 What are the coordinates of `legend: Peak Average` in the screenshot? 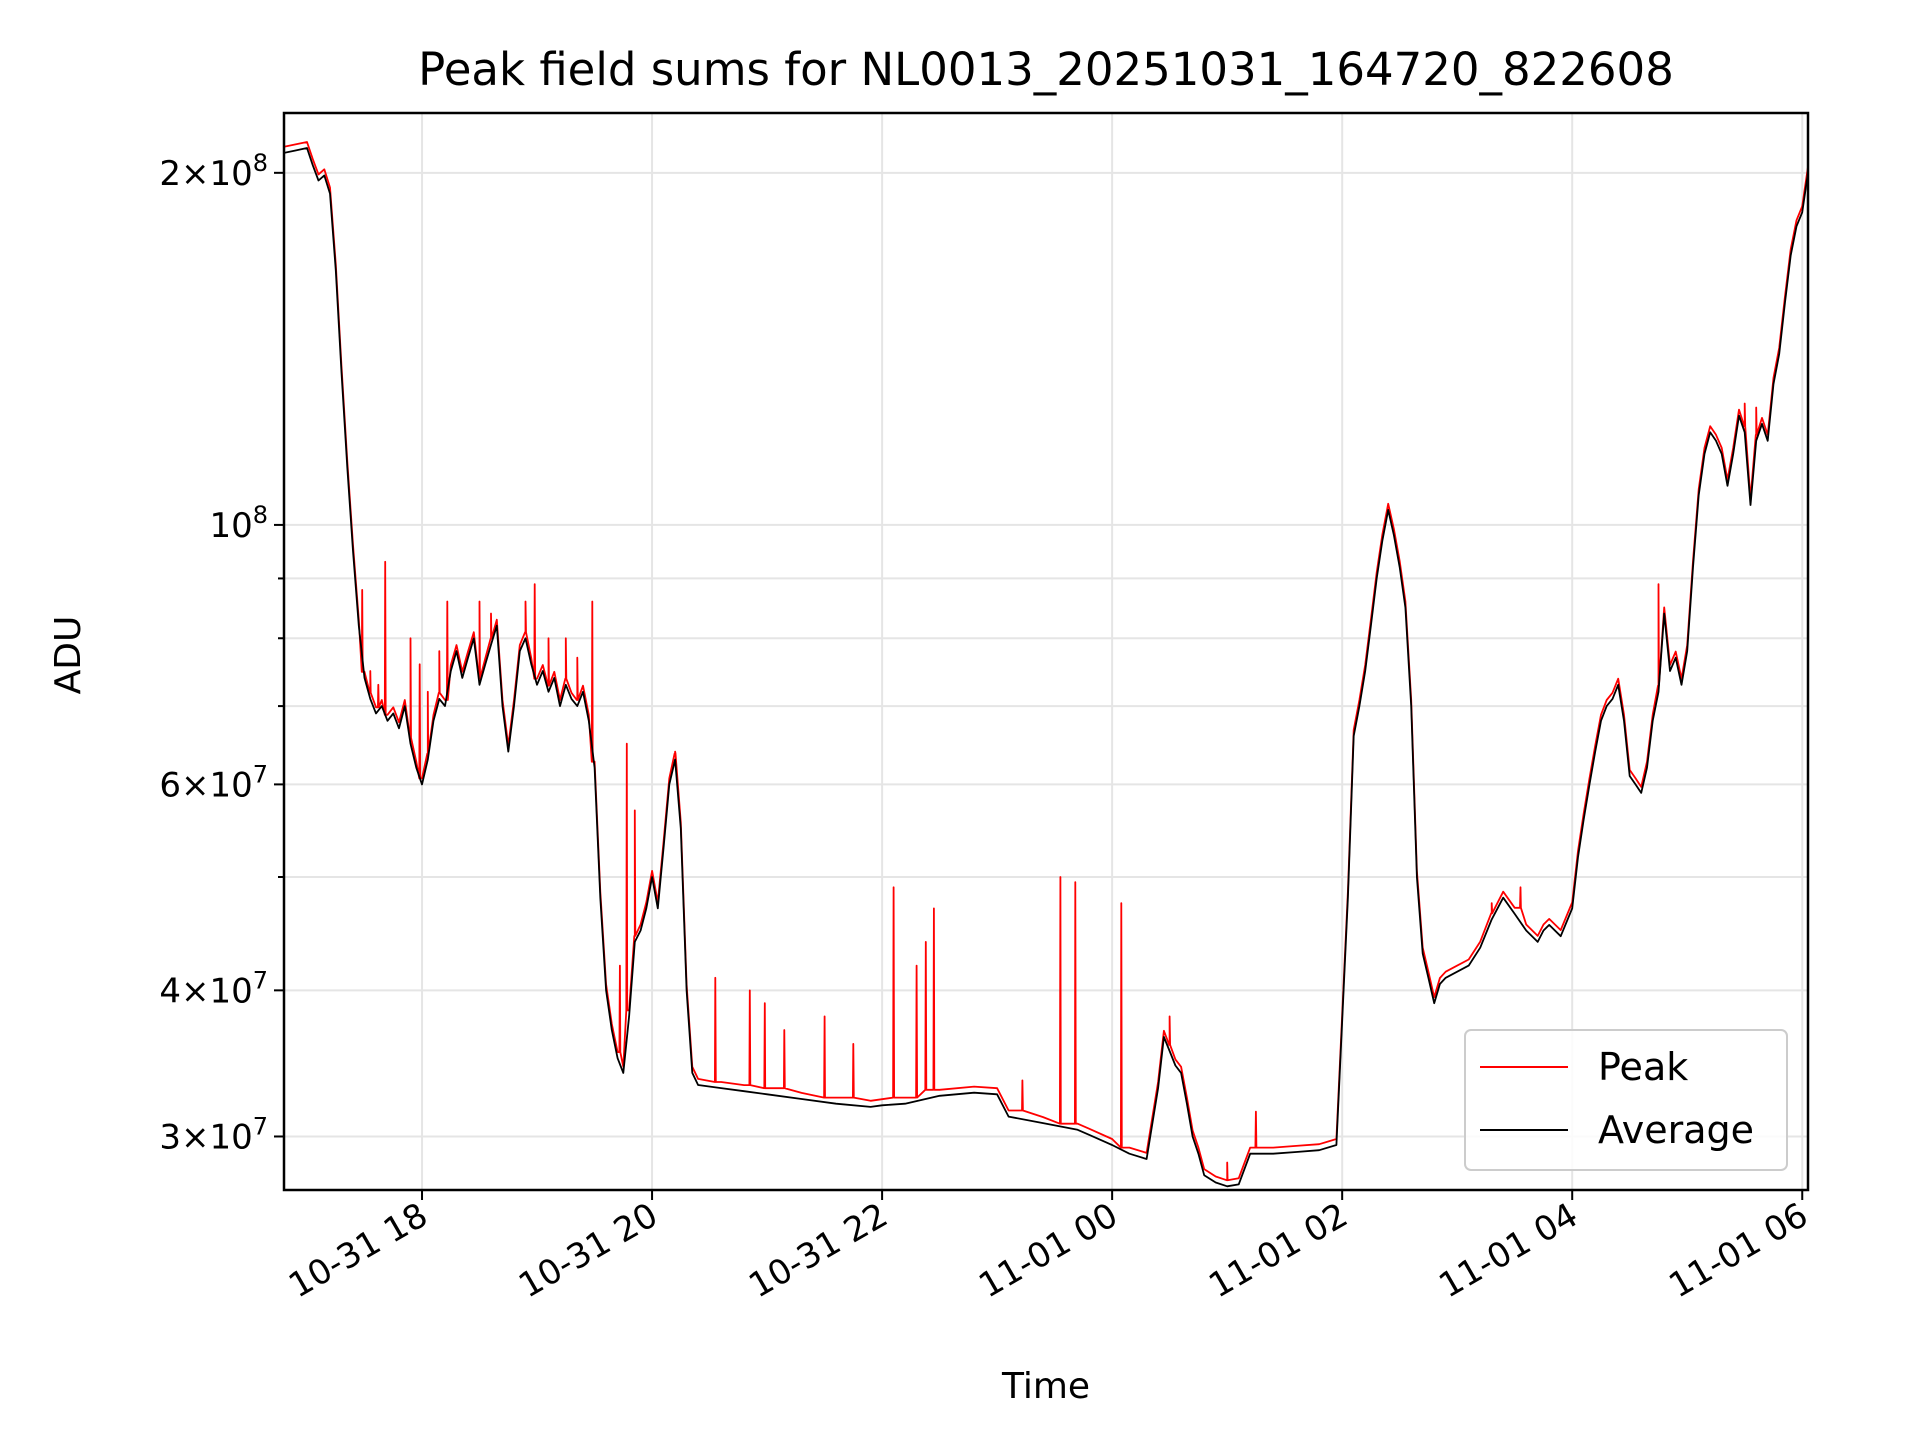 It's located at (1626, 1100).